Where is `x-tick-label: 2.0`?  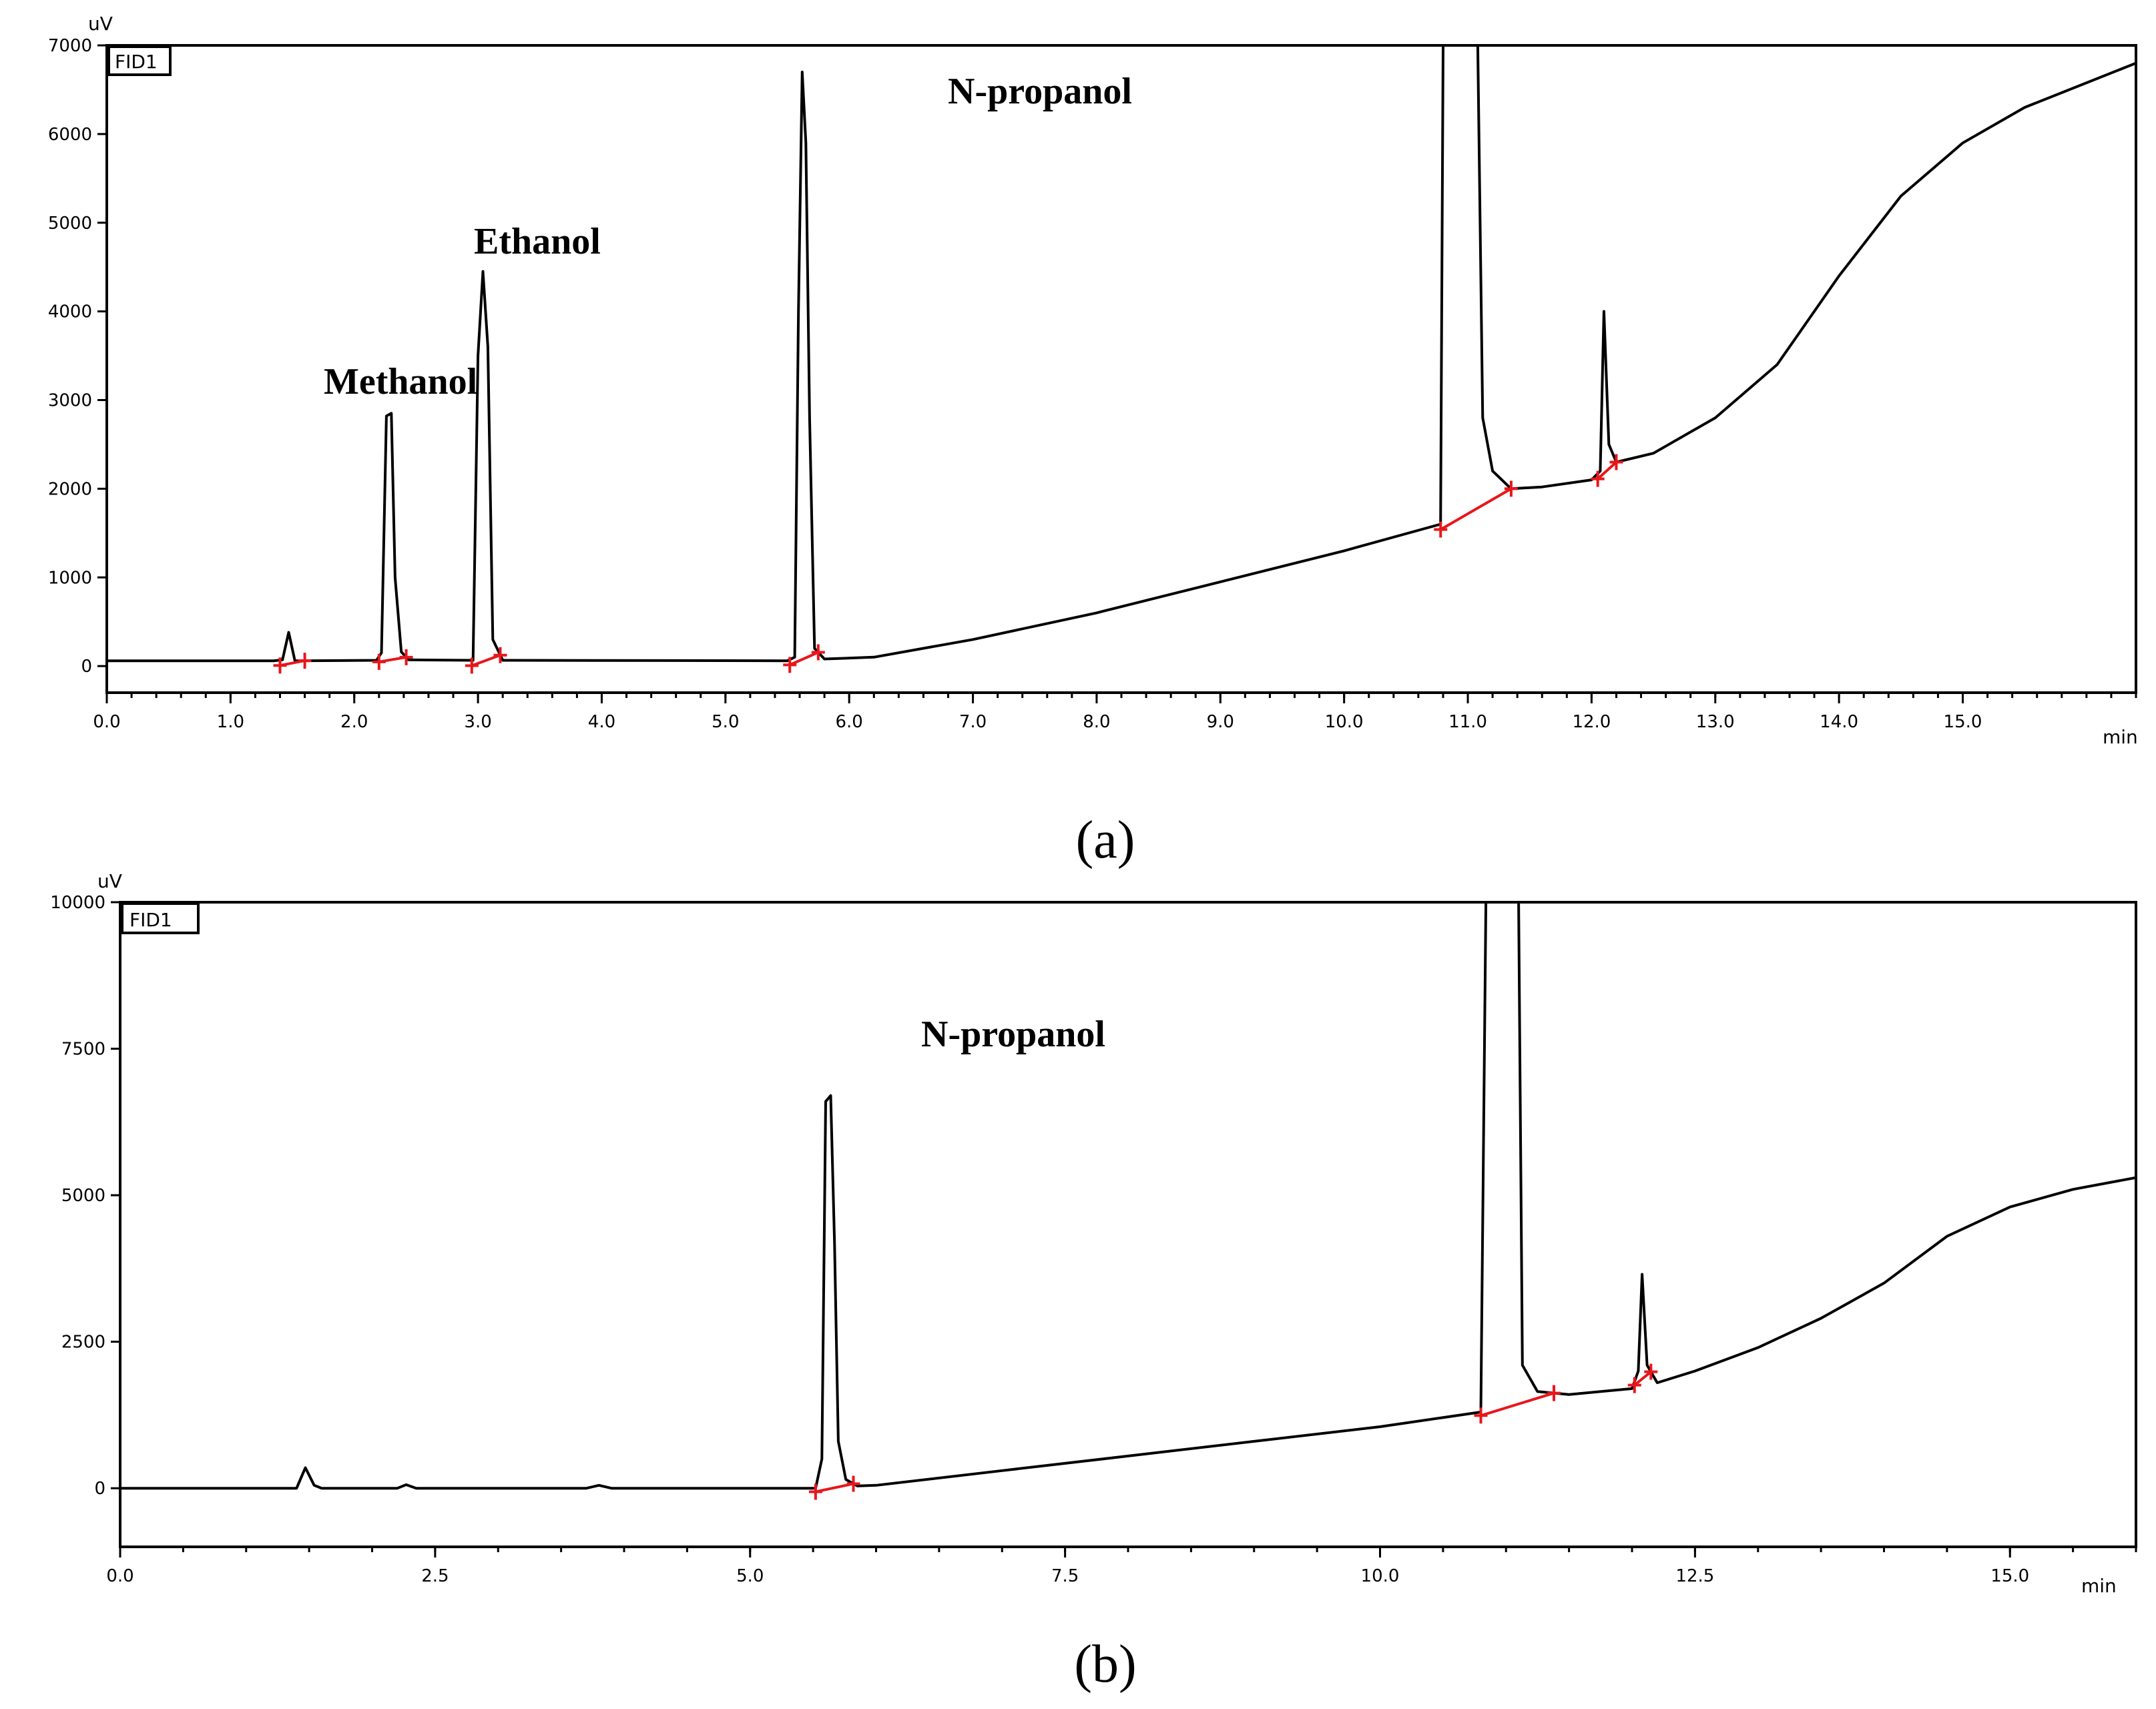 x-tick-label: 2.0 is located at coordinates (354, 722).